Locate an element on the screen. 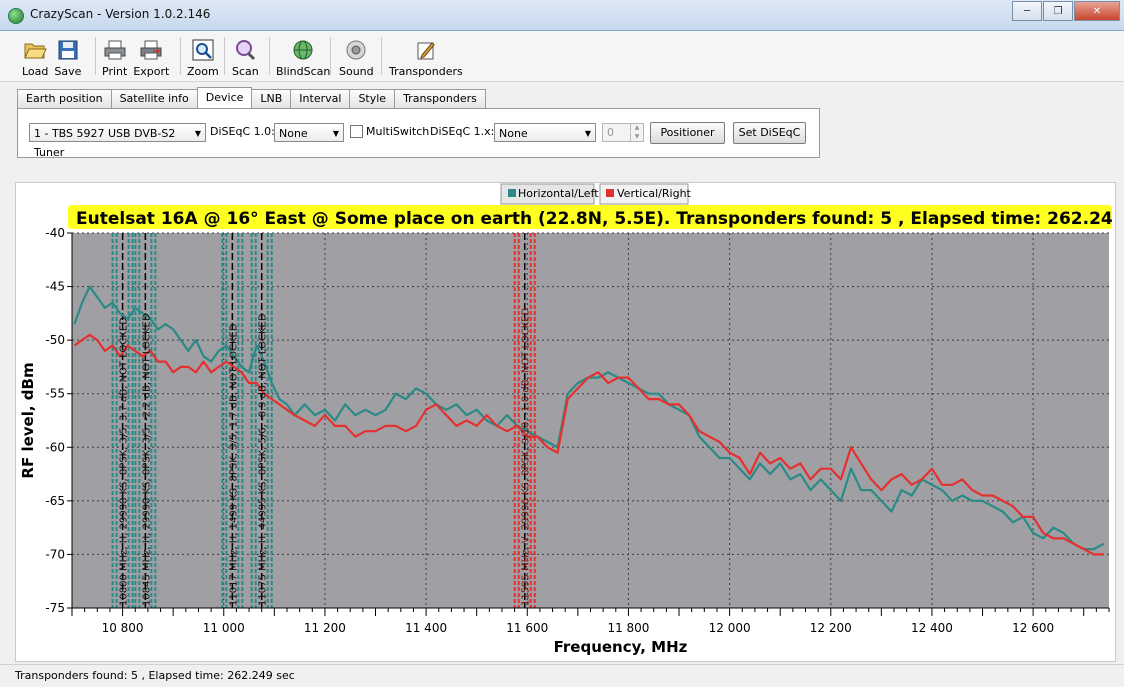  export-button: Export is located at coordinates (151, 56).